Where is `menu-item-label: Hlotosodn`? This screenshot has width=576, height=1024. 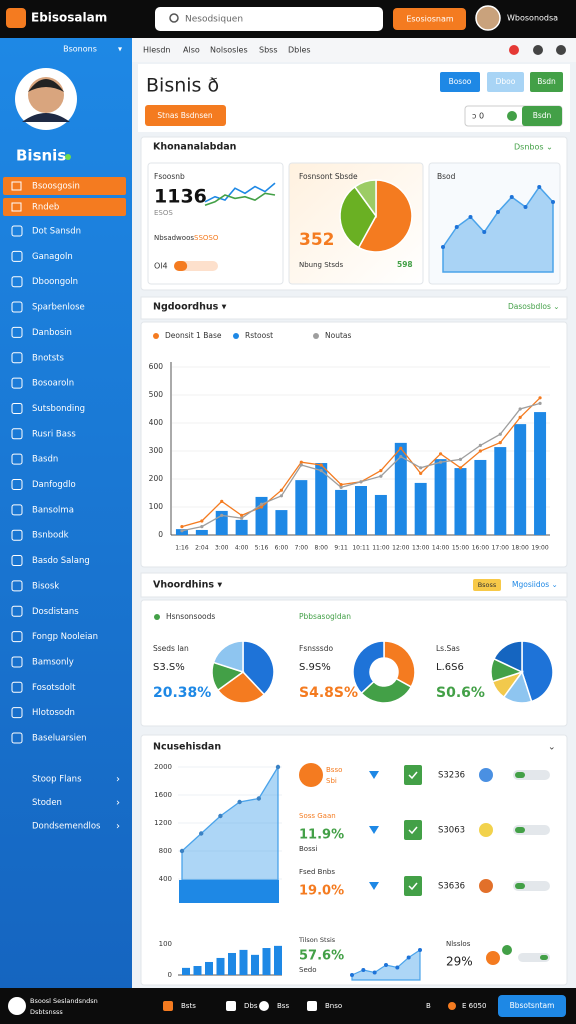 menu-item-label: Hlotosodn is located at coordinates (53, 713).